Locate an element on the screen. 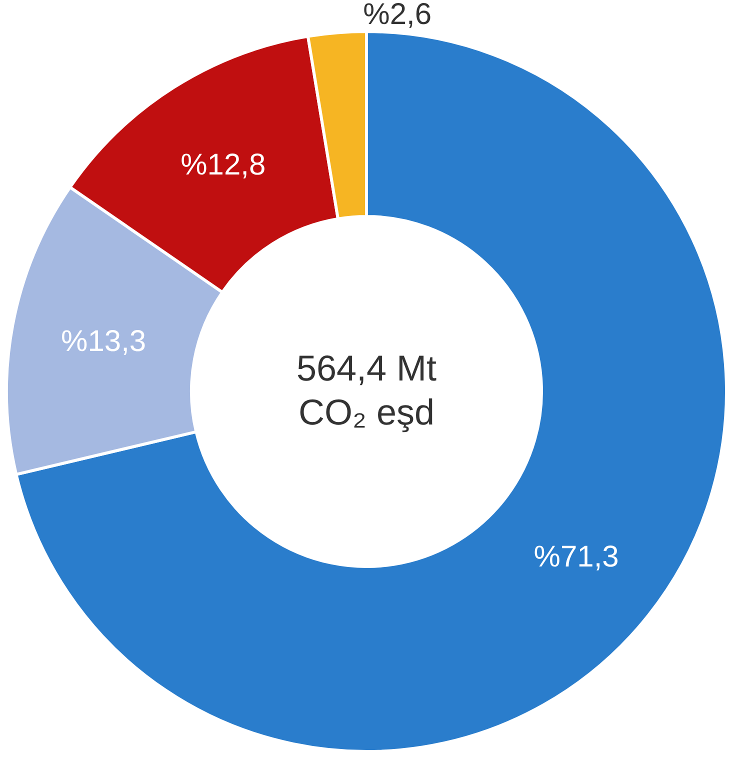  text: 564,4 Mt is located at coordinates (366, 368).